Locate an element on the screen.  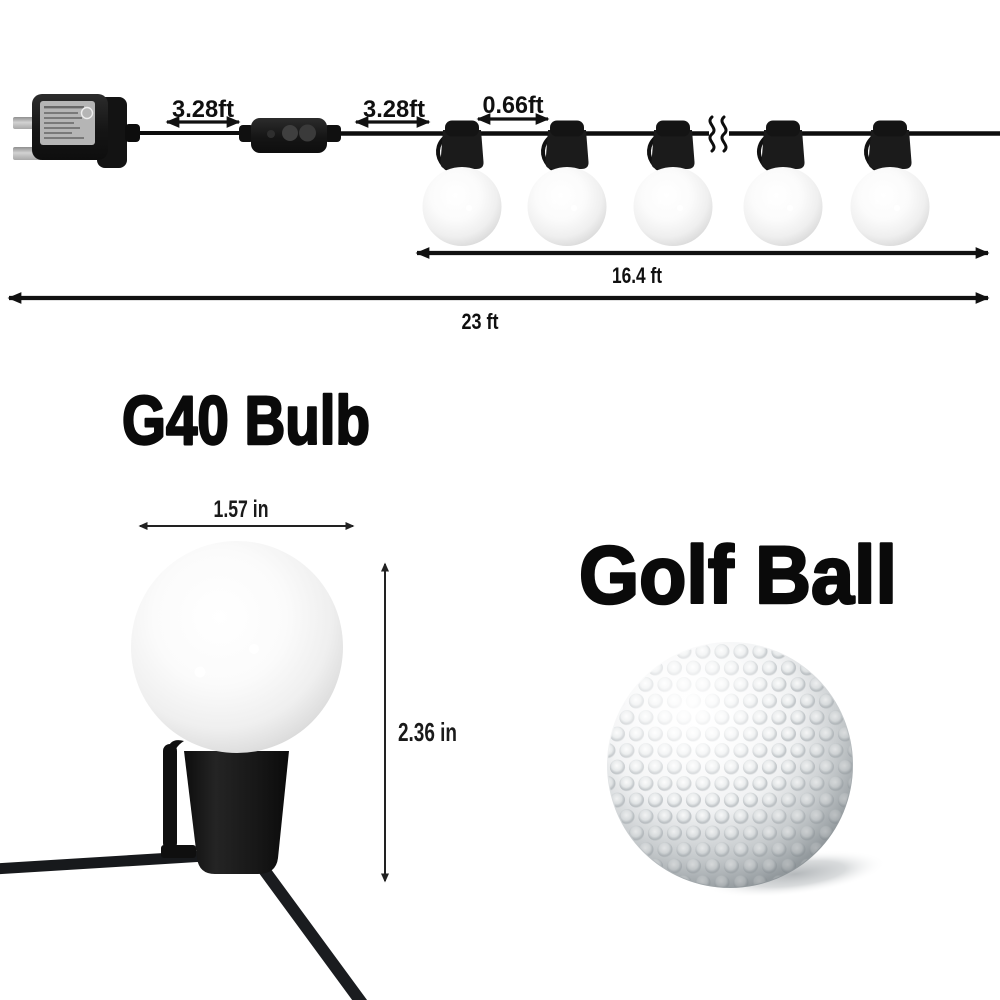
bulb-section-title: G40 Bulb is located at coordinates (246, 420).